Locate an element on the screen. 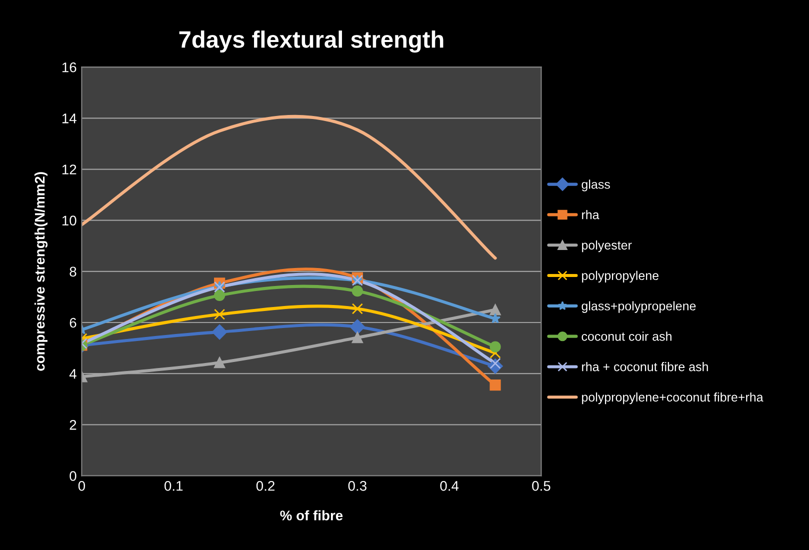 The width and height of the screenshot is (809, 550). legend-label: glass is located at coordinates (596, 186).